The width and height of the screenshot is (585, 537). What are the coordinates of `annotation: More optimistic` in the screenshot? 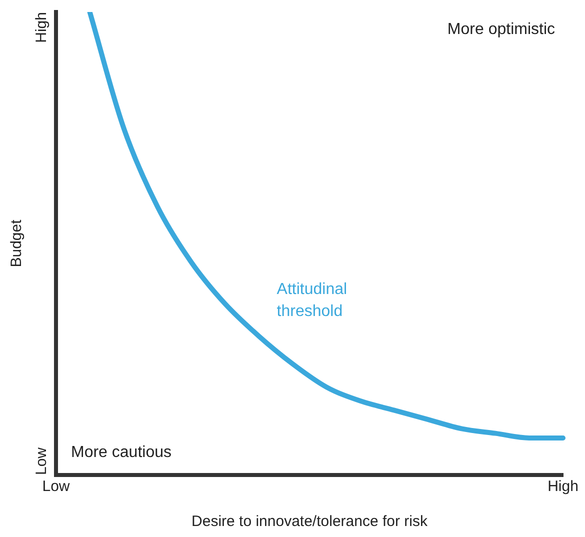 It's located at (501, 29).